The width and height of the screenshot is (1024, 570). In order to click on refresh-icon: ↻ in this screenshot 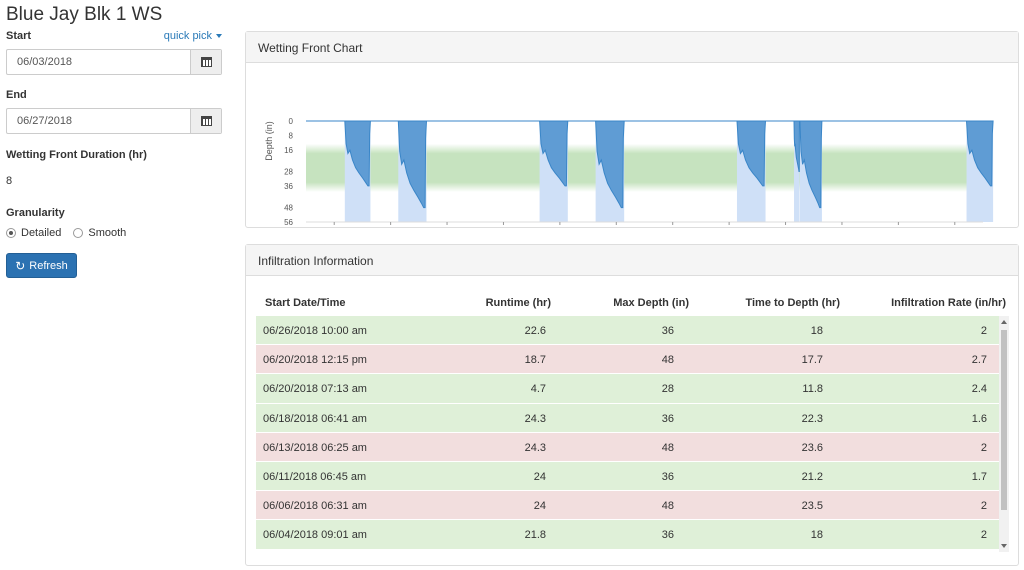, I will do `click(20, 265)`.